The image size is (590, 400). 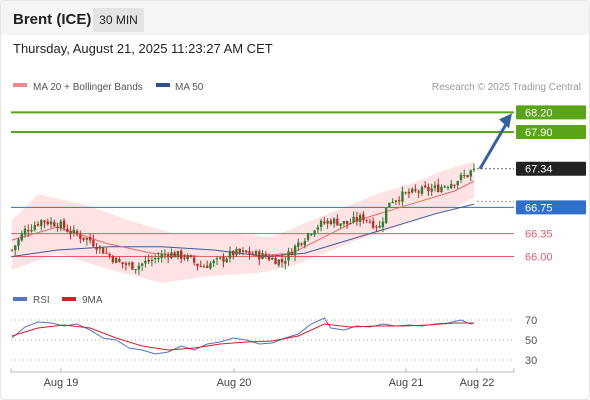 I want to click on rsi-line, so click(x=243, y=336).